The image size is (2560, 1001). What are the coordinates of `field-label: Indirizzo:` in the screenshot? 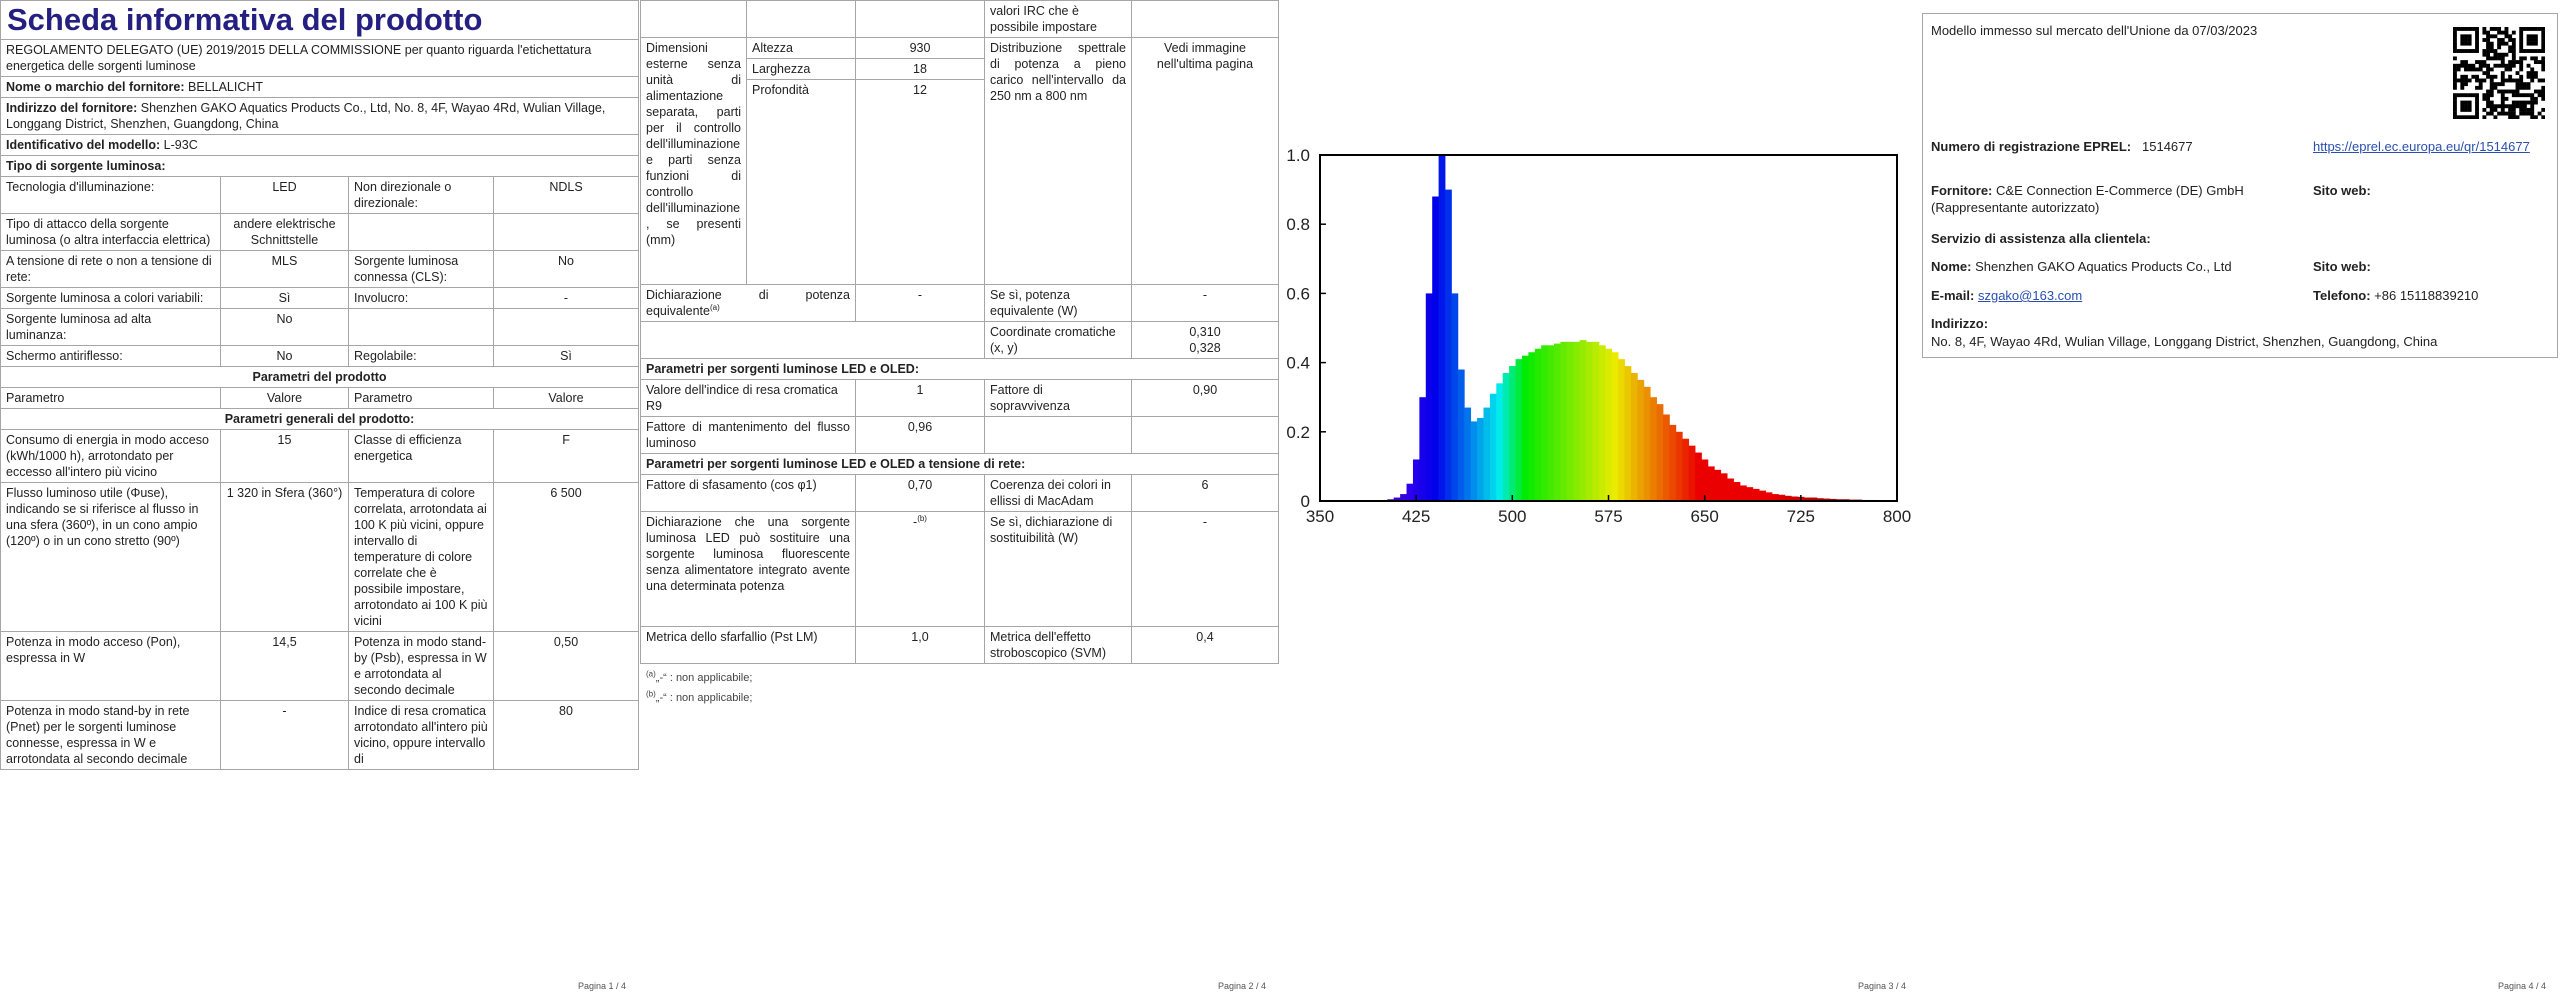 It's located at (1960, 323).